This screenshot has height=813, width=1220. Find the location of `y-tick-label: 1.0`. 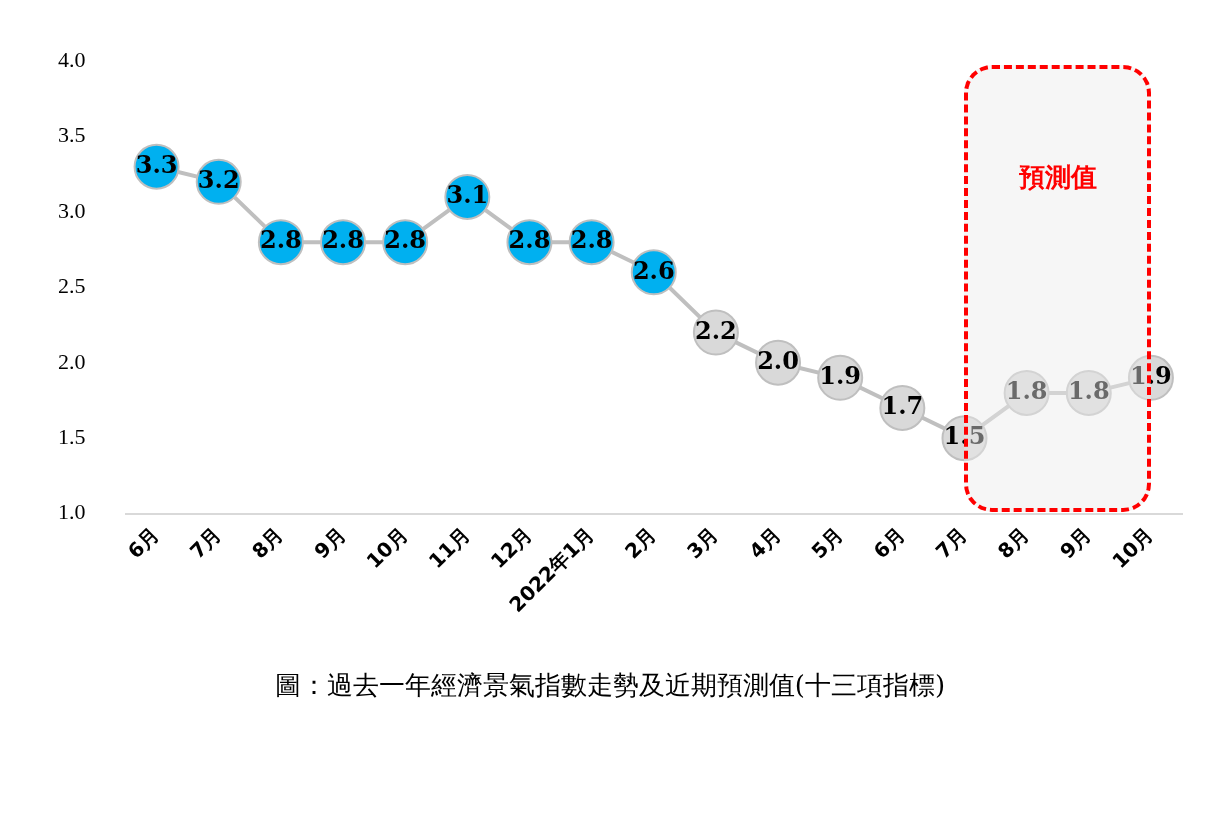

y-tick-label: 1.0 is located at coordinates (72, 512).